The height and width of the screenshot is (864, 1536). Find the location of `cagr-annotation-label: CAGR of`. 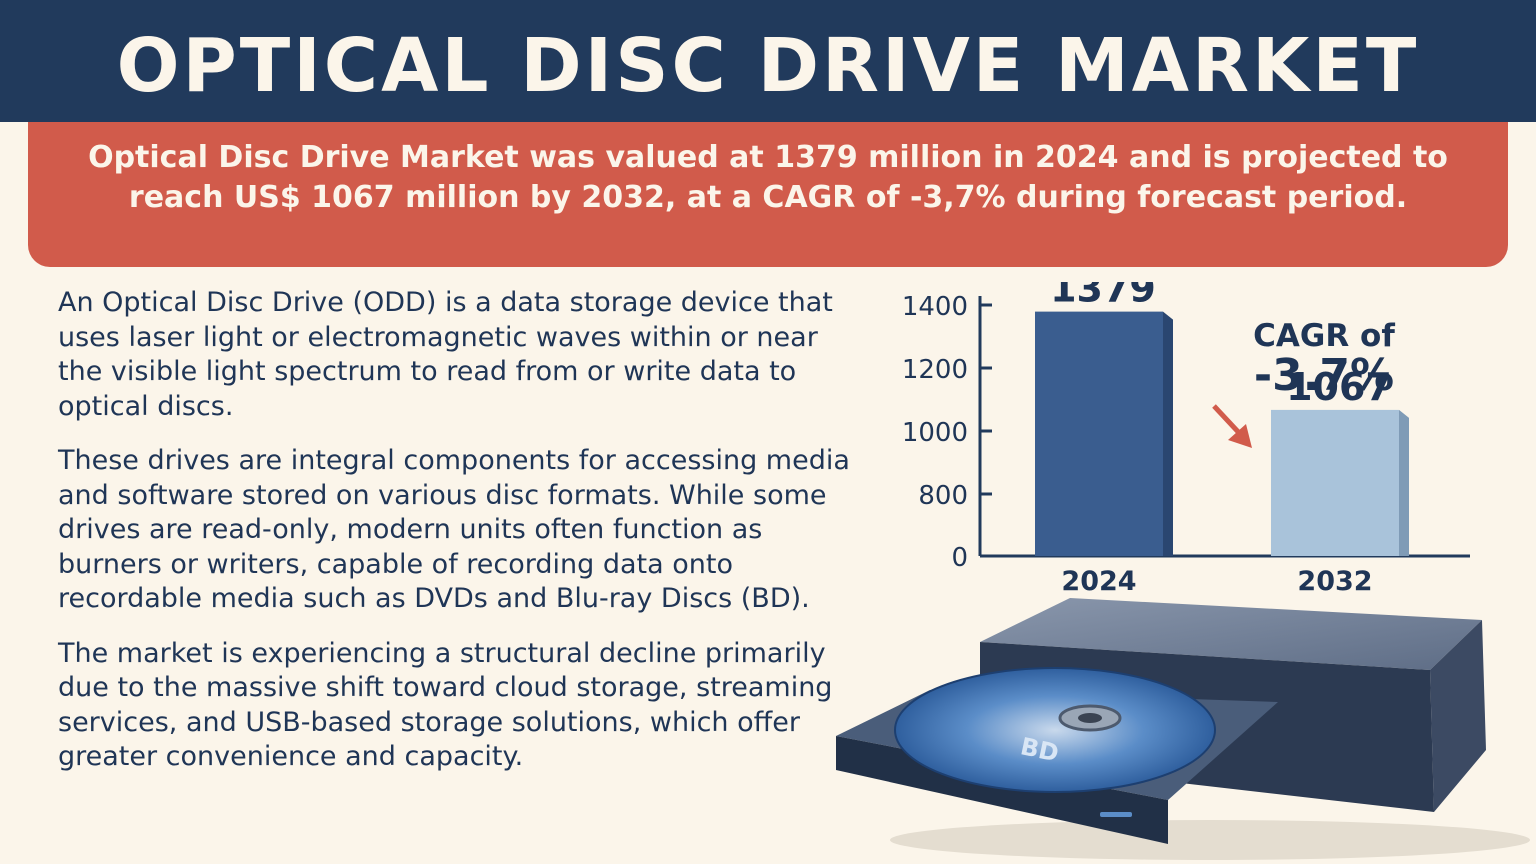

cagr-annotation-label: CAGR of is located at coordinates (1324, 336).